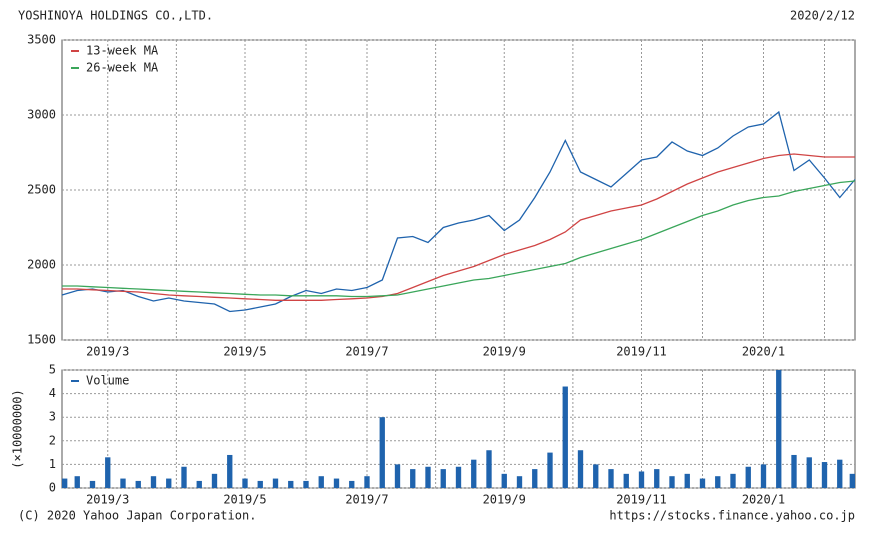 The image size is (870, 533). Describe the element at coordinates (115, 16) in the screenshot. I see `company-title: YOSHINOYA HOLDINGS CO.,LTD.` at that location.